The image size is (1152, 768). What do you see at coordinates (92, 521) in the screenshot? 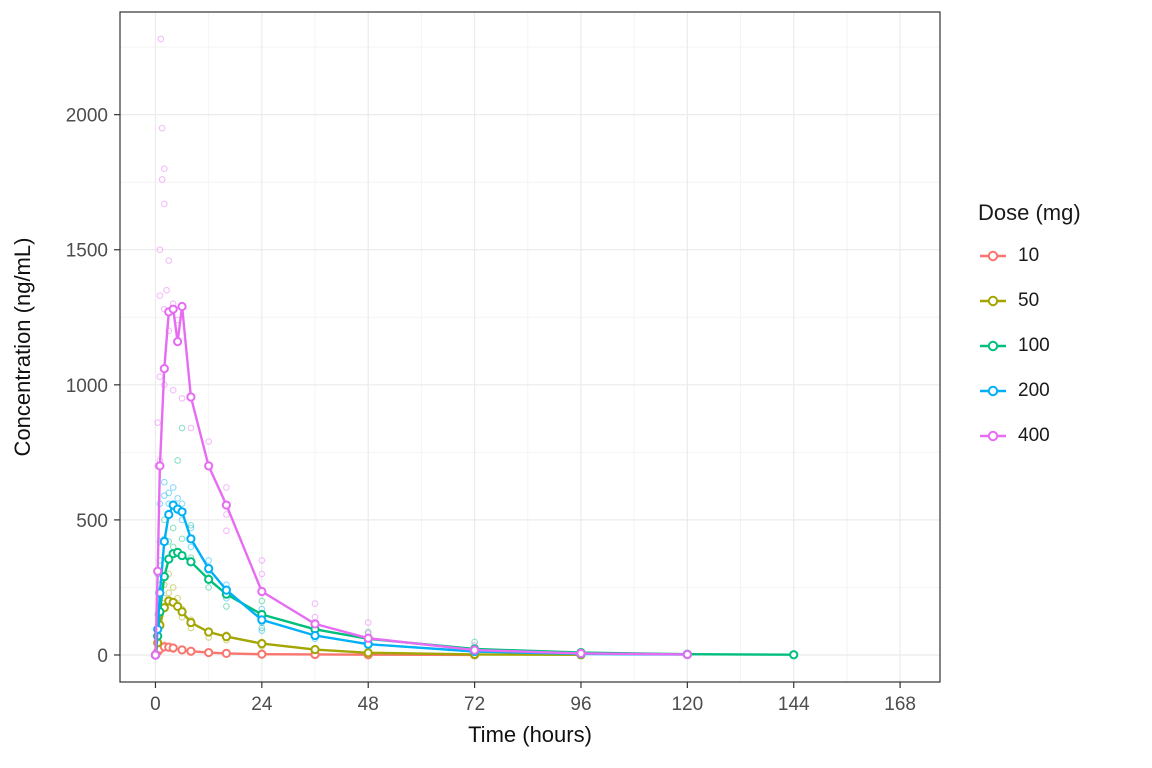
I see `y-tick-label: 500` at bounding box center [92, 521].